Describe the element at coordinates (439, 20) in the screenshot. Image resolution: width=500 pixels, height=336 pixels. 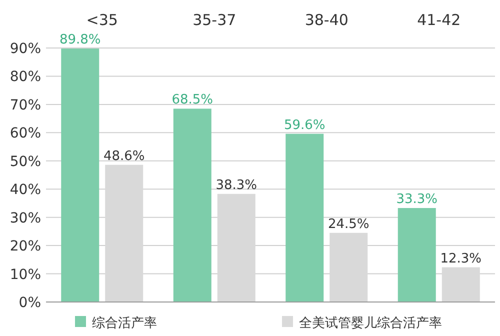
I see `x-tick-label: 41-42` at that location.